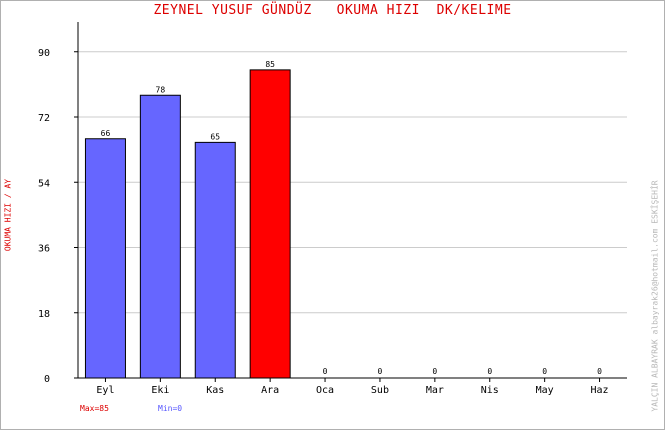  Describe the element at coordinates (544, 371) in the screenshot. I see `data-label-may: 0` at that location.